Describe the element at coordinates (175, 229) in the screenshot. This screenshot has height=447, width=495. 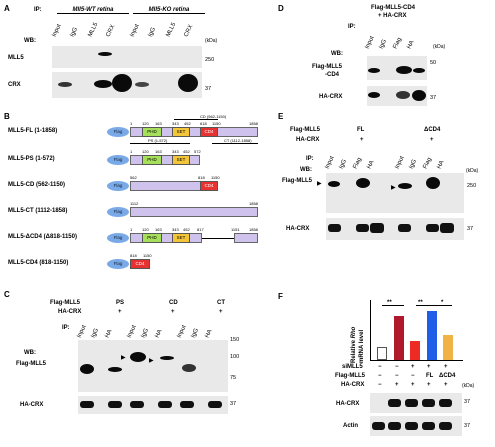
I see `aa-number: 343` at that location.